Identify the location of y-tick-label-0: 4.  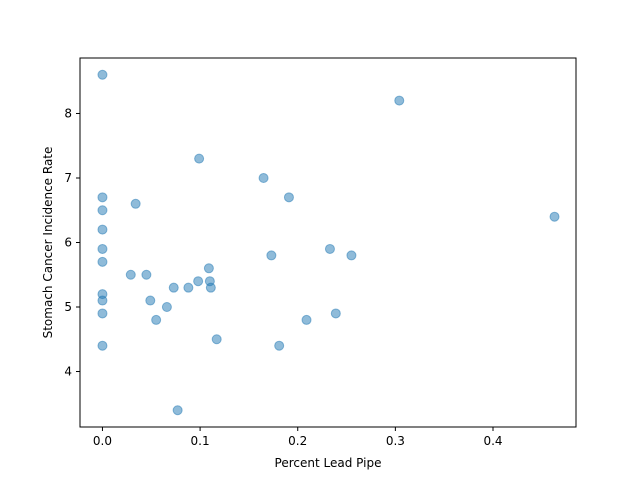
(68, 372).